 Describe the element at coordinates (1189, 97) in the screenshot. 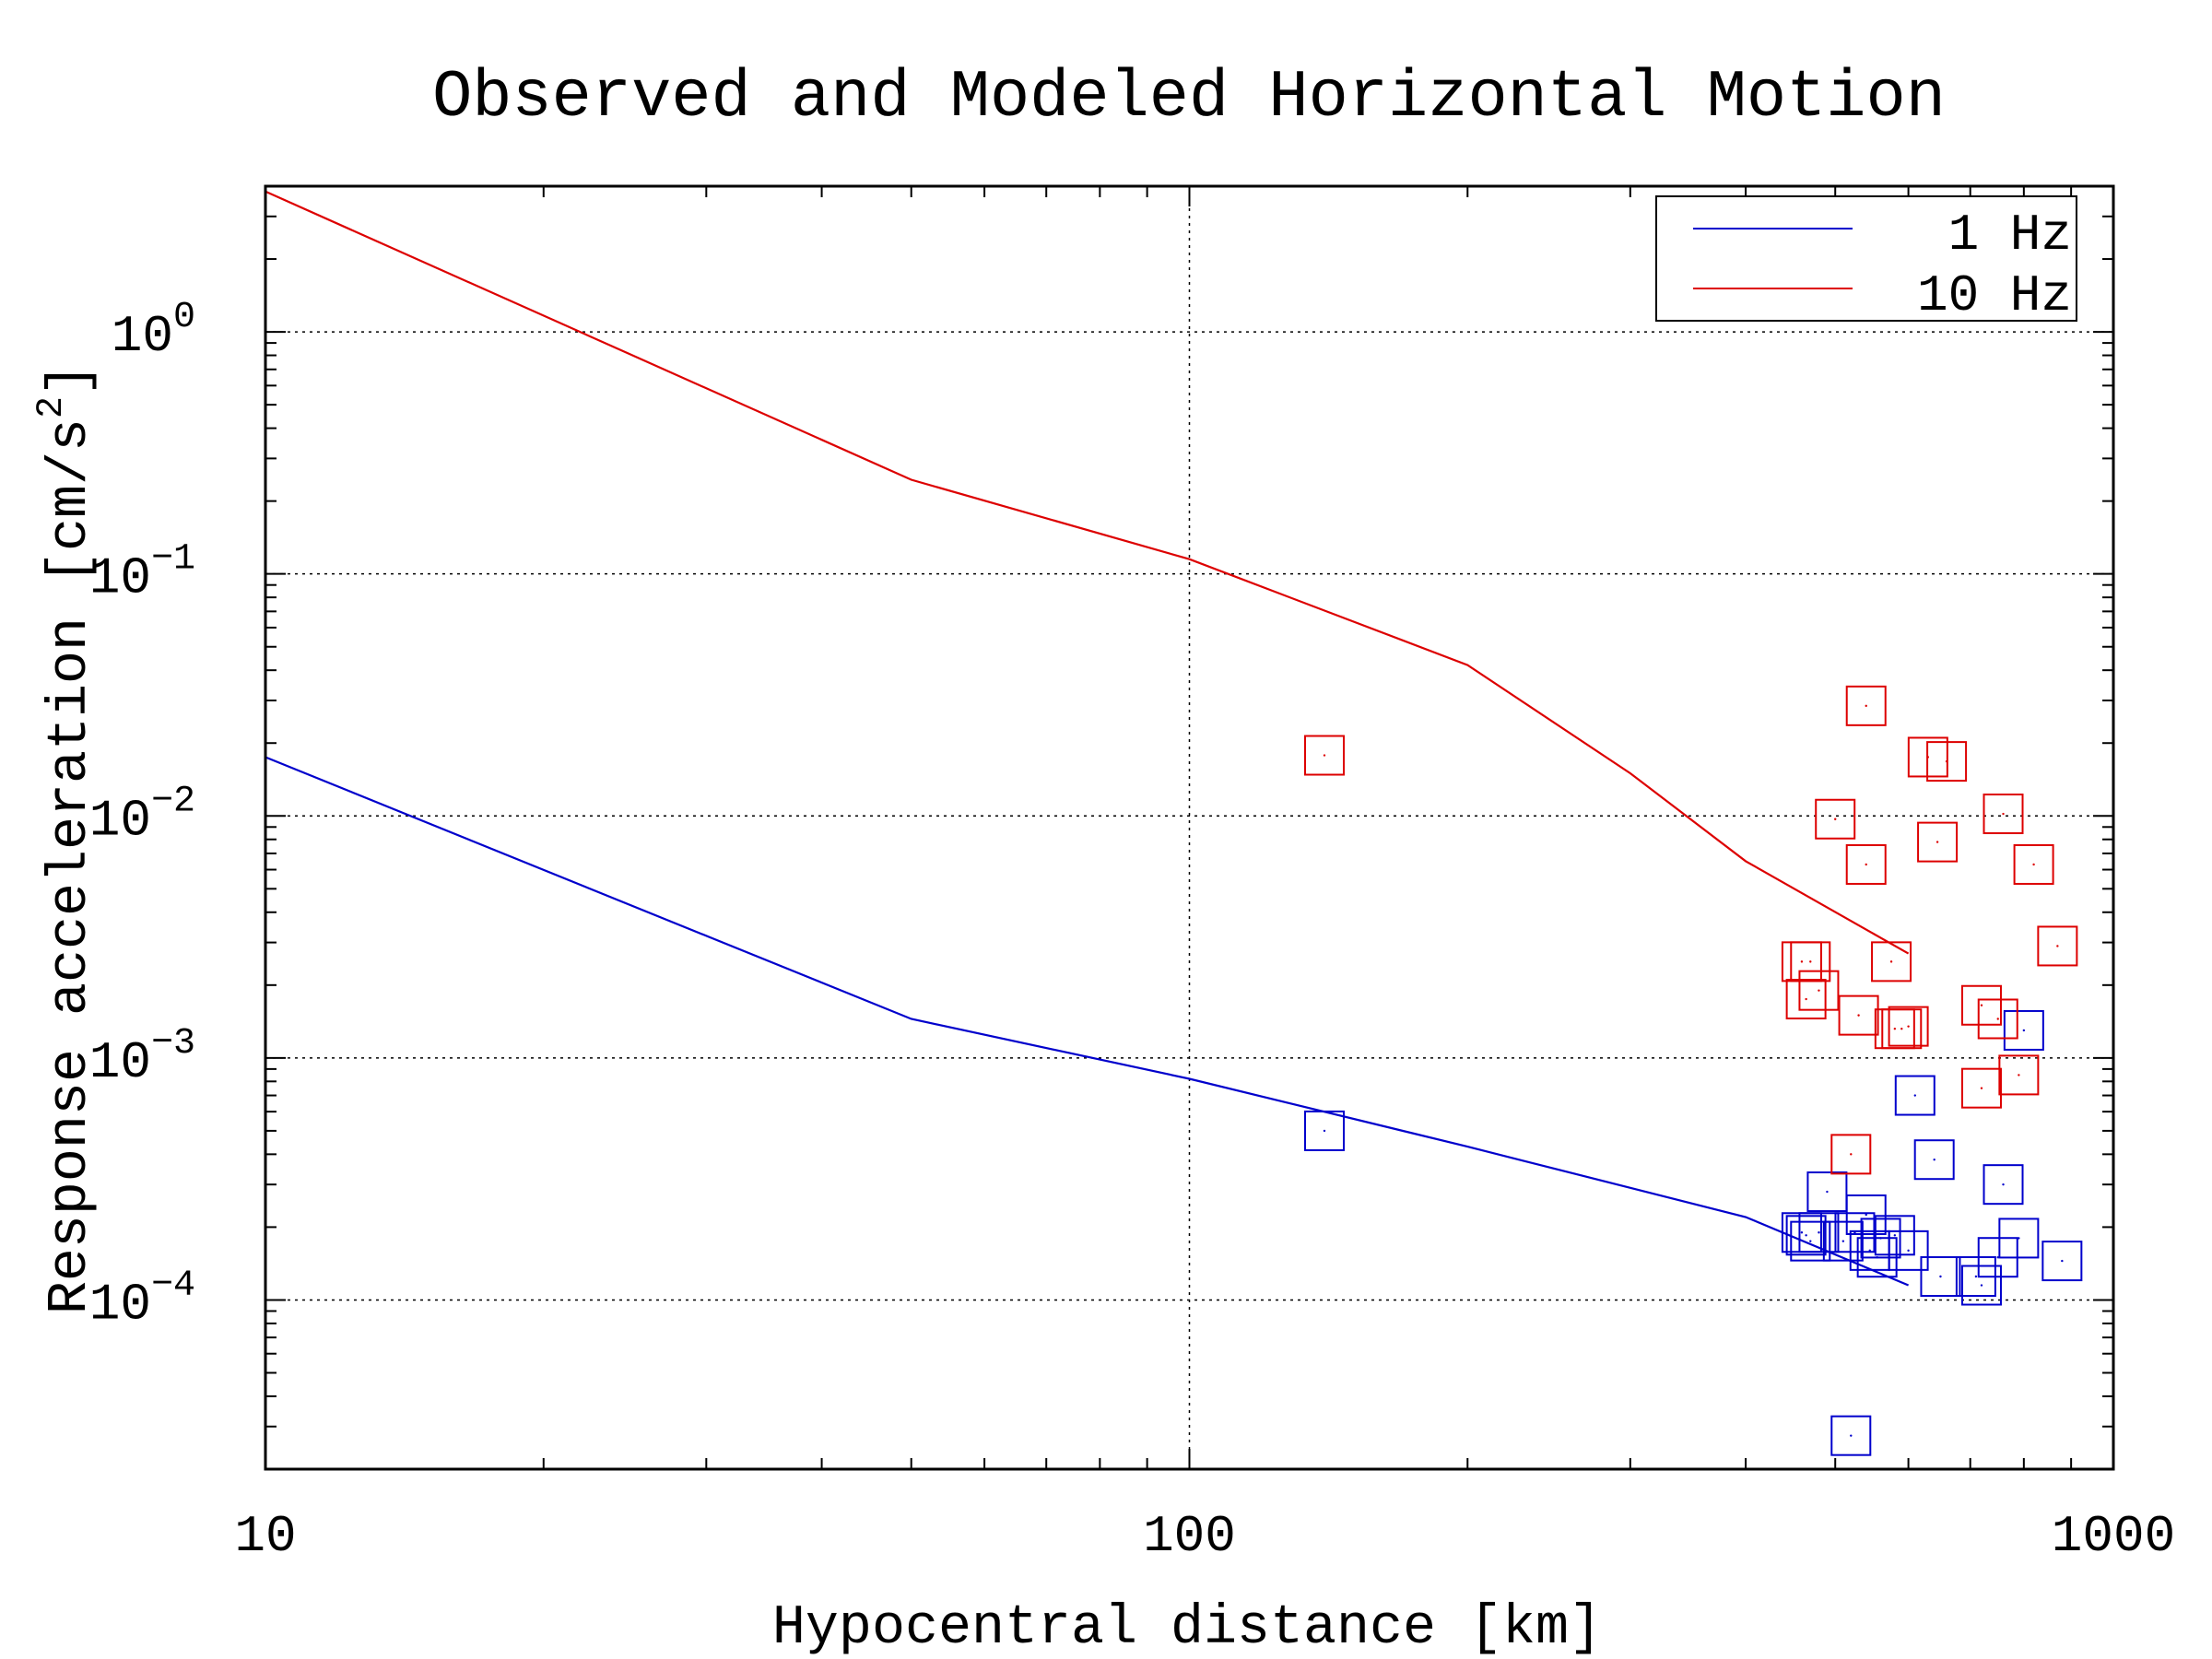

I see `chart-title: Observed and Modeled Horizontal Motion` at that location.